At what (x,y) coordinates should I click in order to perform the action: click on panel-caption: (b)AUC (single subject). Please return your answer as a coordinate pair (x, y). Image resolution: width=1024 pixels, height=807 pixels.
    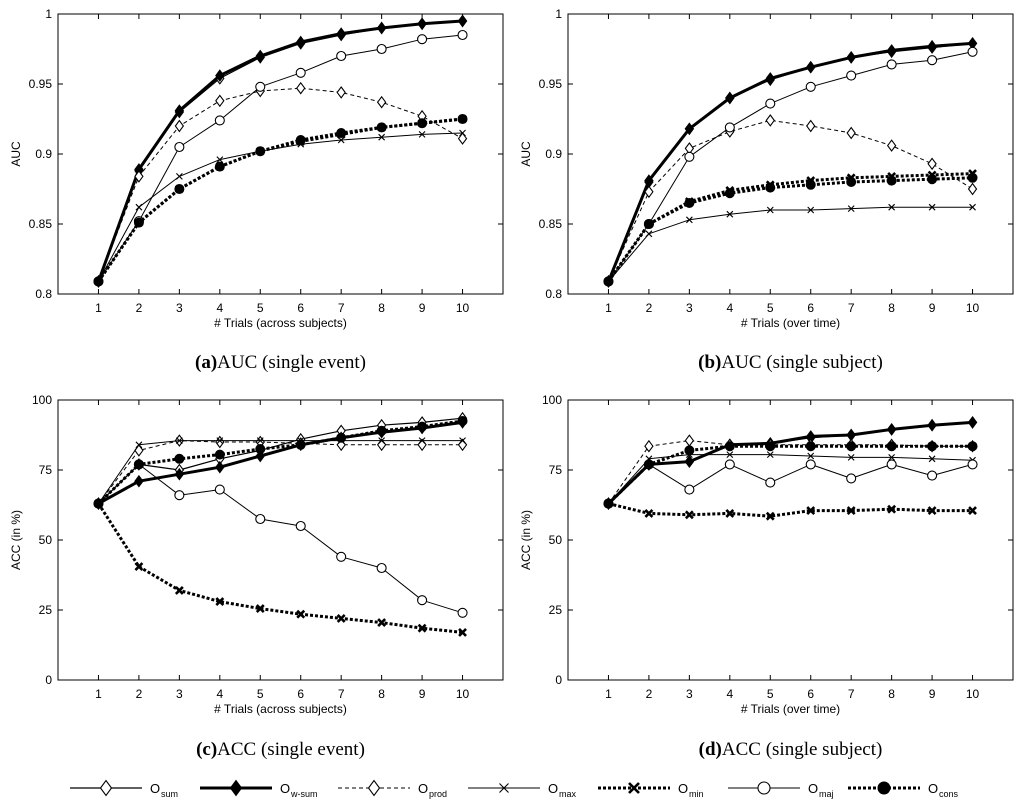
    Looking at the image, I should click on (790, 362).